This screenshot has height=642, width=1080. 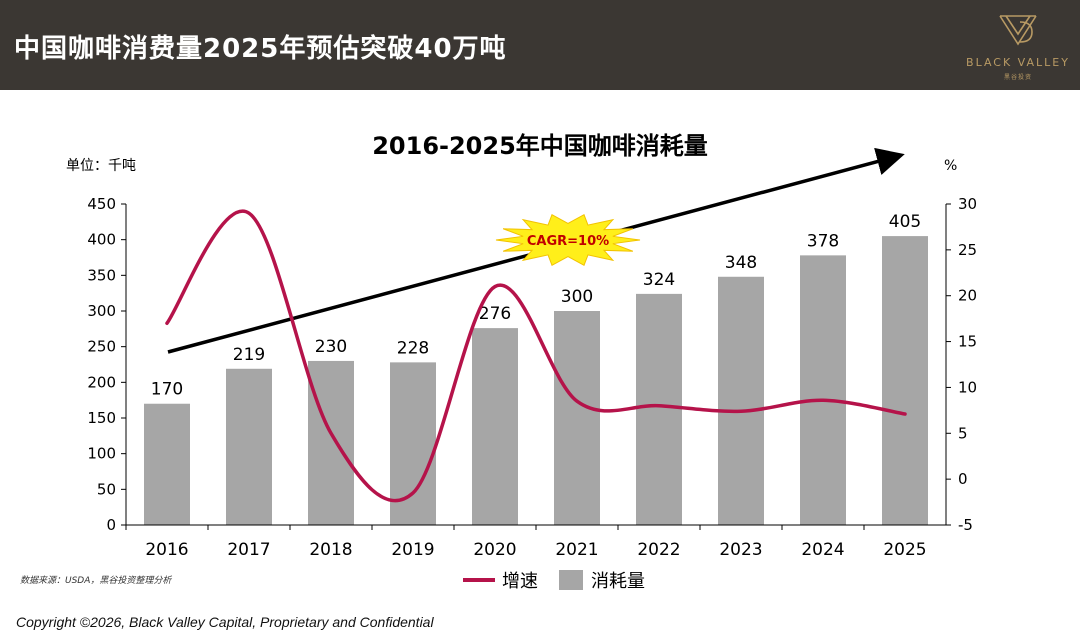 I want to click on cagr-callout: CAGR=10%, so click(x=568, y=240).